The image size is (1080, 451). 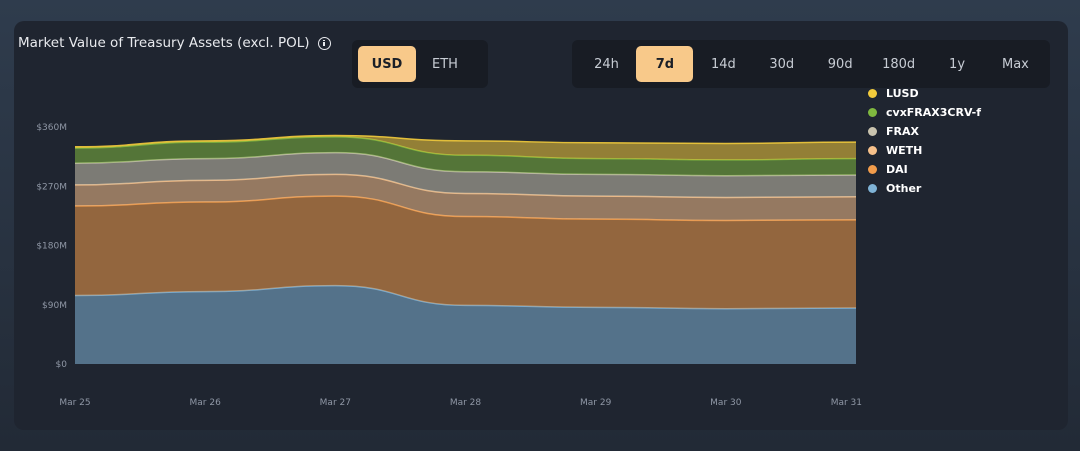 What do you see at coordinates (924, 188) in the screenshot?
I see `legend-item-other: Other` at bounding box center [924, 188].